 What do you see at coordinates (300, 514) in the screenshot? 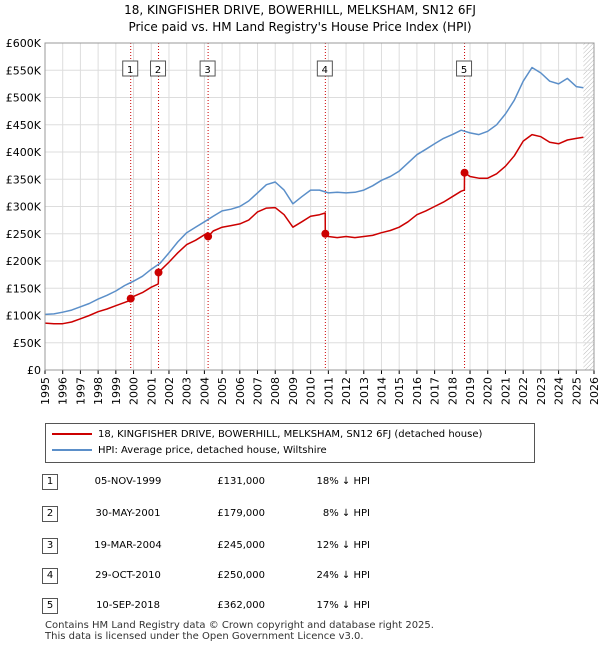
I see `table-row: 2 30-MAY-2001 £179,000 8% ↓ HPI` at bounding box center [300, 514].